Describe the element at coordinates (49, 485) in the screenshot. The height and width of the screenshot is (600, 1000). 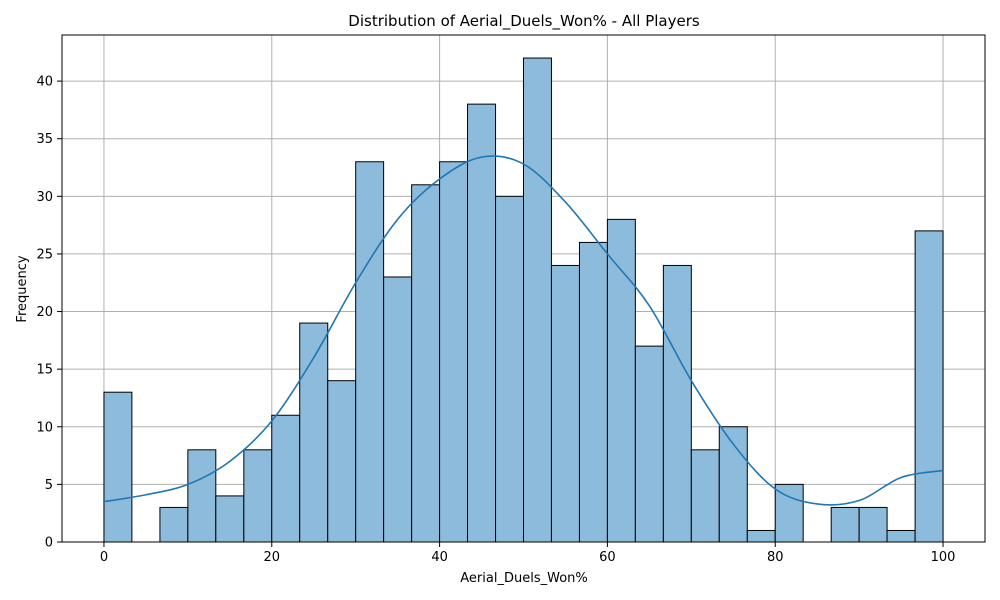
I see `y-tick-label: 5` at that location.